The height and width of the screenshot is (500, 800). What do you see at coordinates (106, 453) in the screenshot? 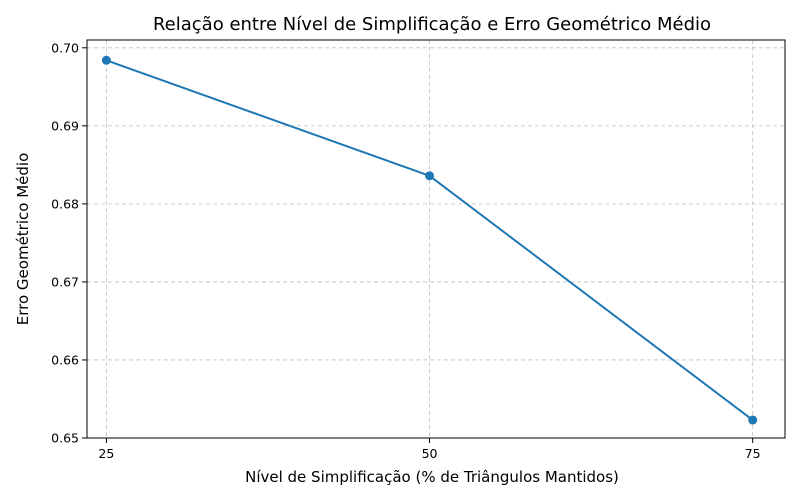
I see `x-tick-label: 25` at bounding box center [106, 453].